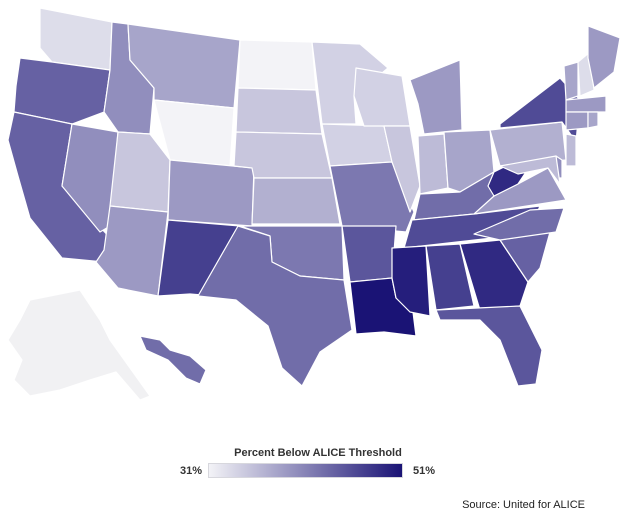  Describe the element at coordinates (530, 170) in the screenshot. I see `state-md` at that location.